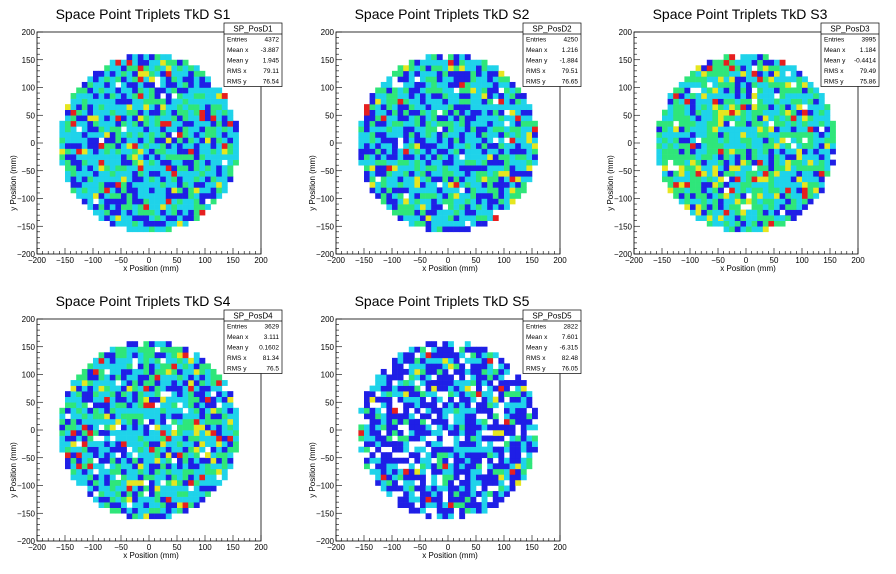  What do you see at coordinates (325, 513) in the screenshot?
I see `y-tick-label: −150` at bounding box center [325, 513].